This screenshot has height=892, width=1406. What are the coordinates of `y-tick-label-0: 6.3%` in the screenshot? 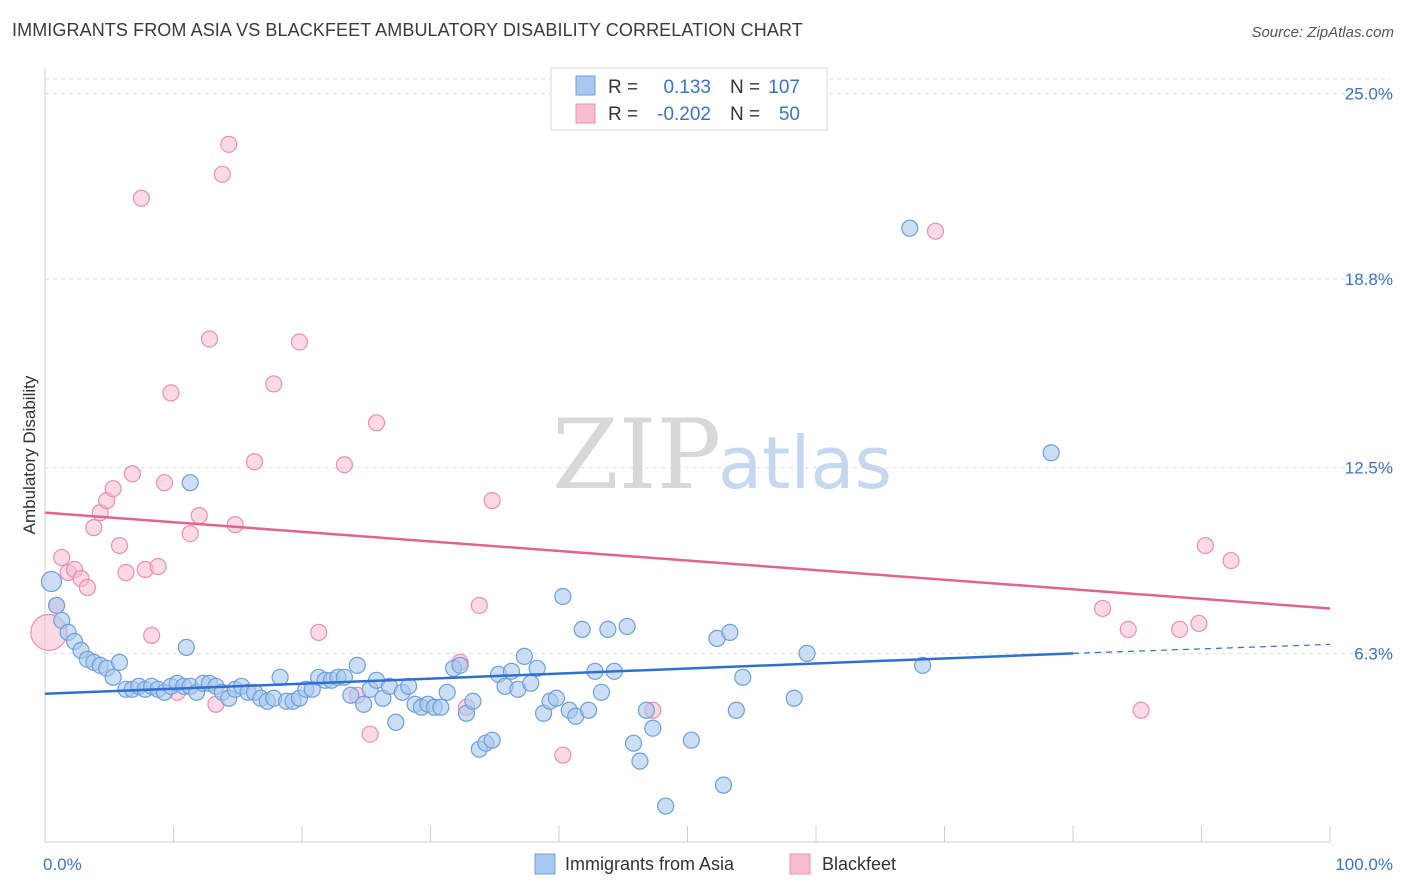 It's located at (1373, 653).